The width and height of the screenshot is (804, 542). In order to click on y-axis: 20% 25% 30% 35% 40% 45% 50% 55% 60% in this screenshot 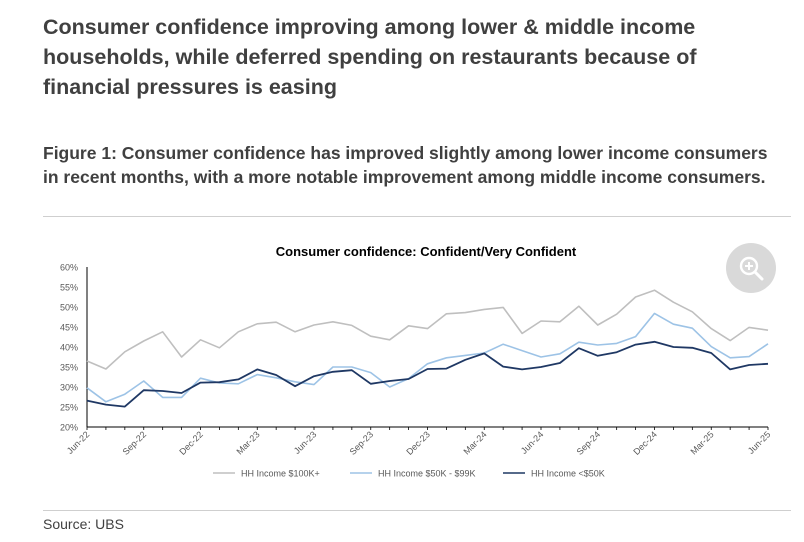, I will do `click(74, 348)`.